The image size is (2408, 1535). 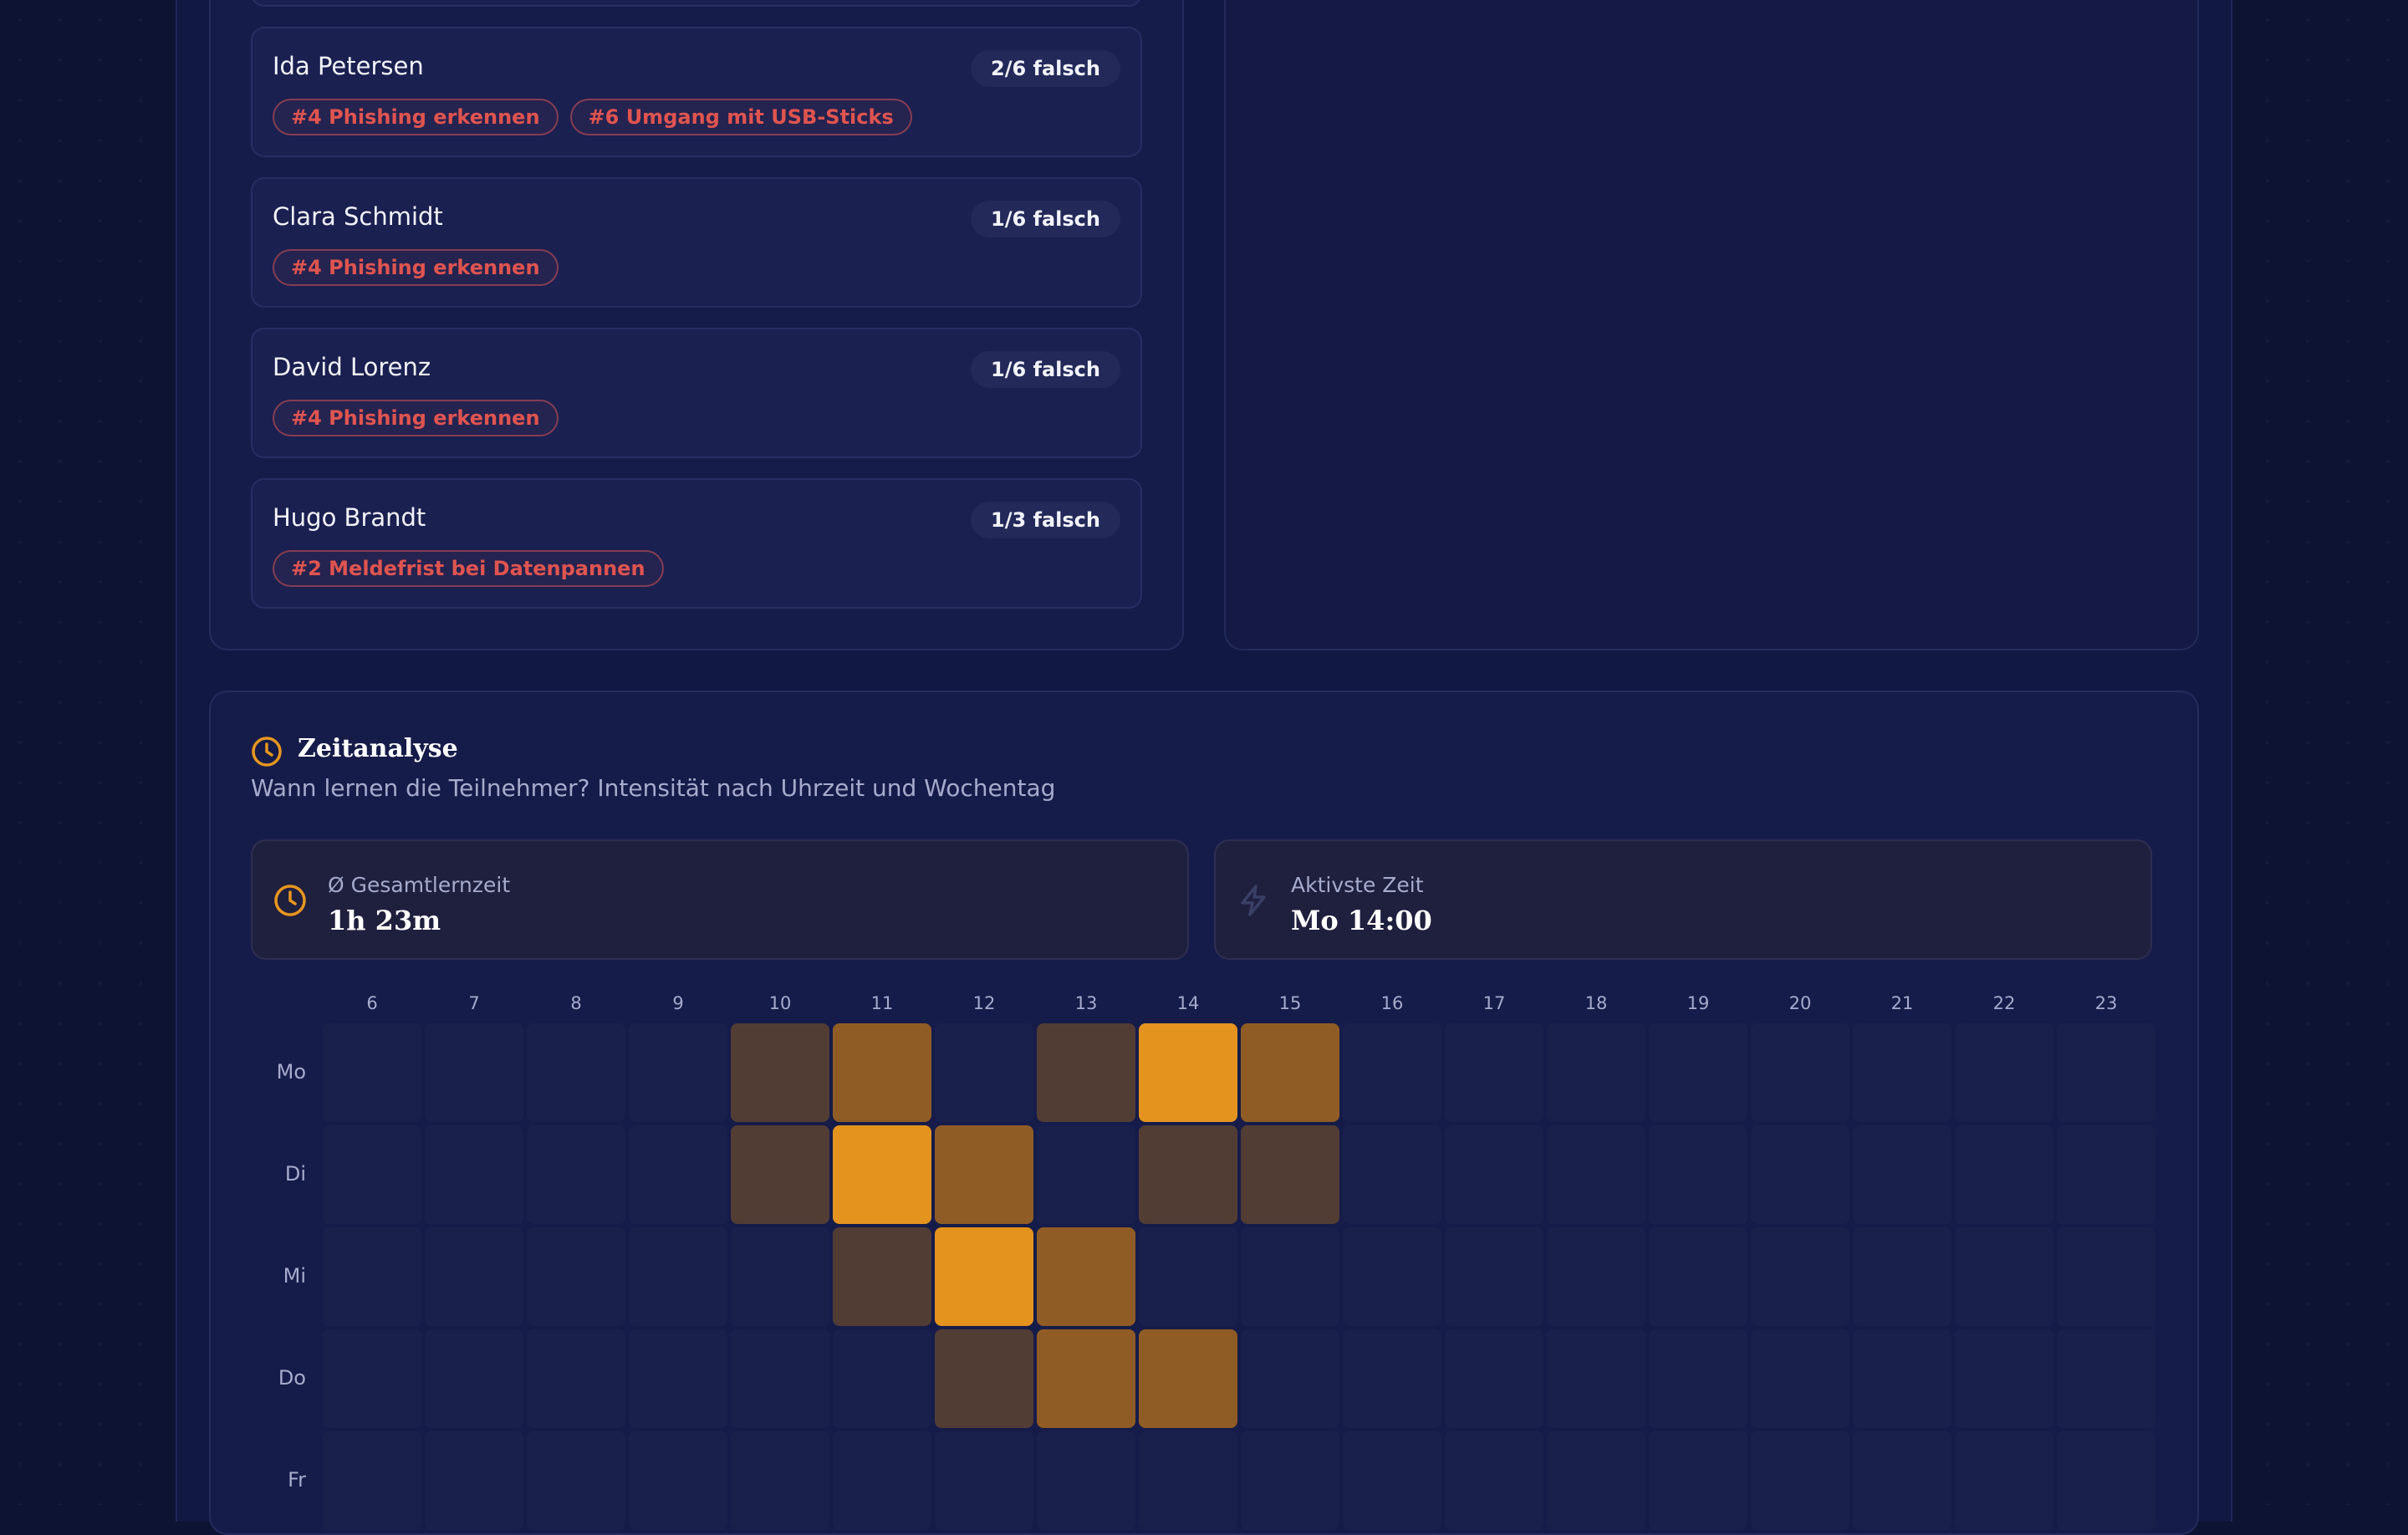 What do you see at coordinates (1188, 1003) in the screenshot?
I see `hour-label: 14` at bounding box center [1188, 1003].